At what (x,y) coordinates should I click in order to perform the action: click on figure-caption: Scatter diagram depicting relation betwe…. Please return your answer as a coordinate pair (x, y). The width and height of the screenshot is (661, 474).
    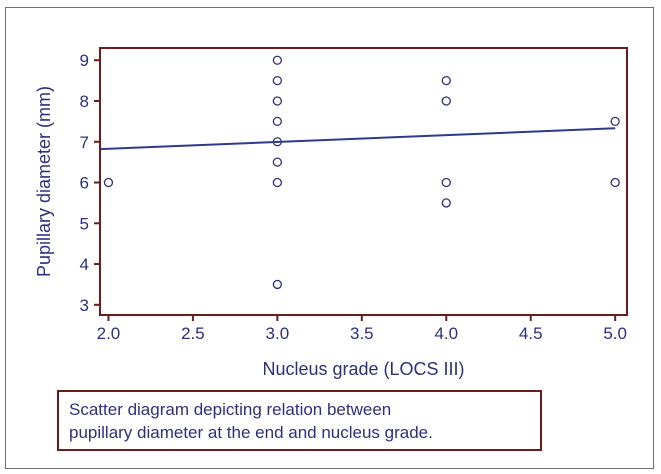
    Looking at the image, I should click on (299, 420).